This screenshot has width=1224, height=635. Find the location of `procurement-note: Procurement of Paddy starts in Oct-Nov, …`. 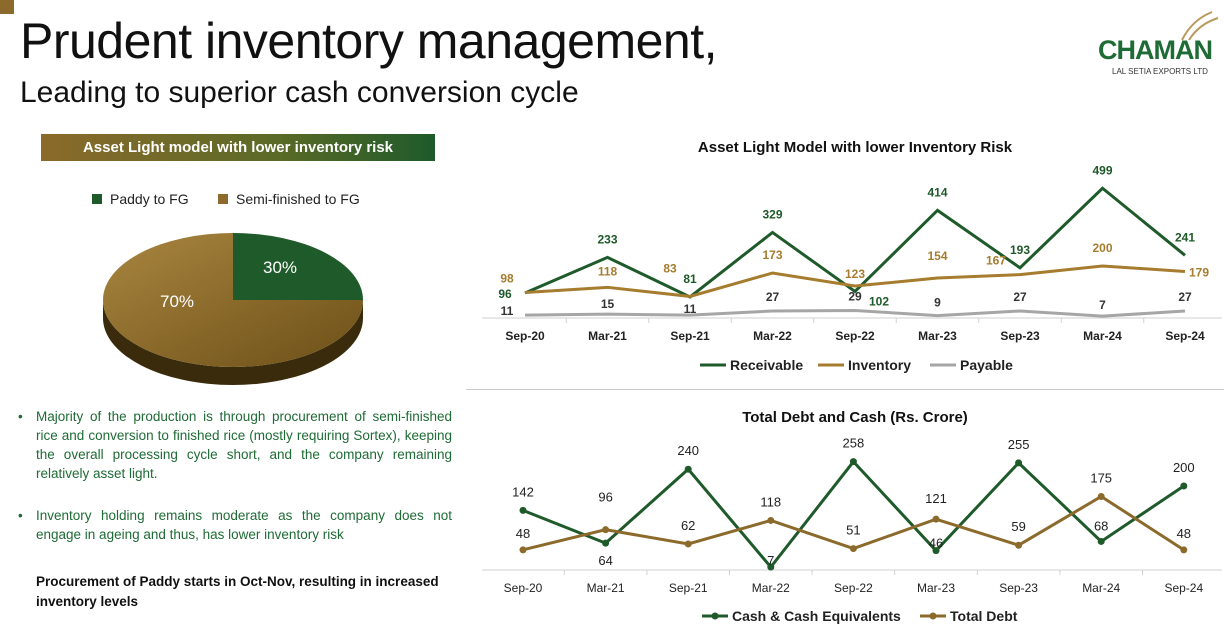

procurement-note: Procurement of Paddy starts in Oct-Nov, … is located at coordinates (237, 591).